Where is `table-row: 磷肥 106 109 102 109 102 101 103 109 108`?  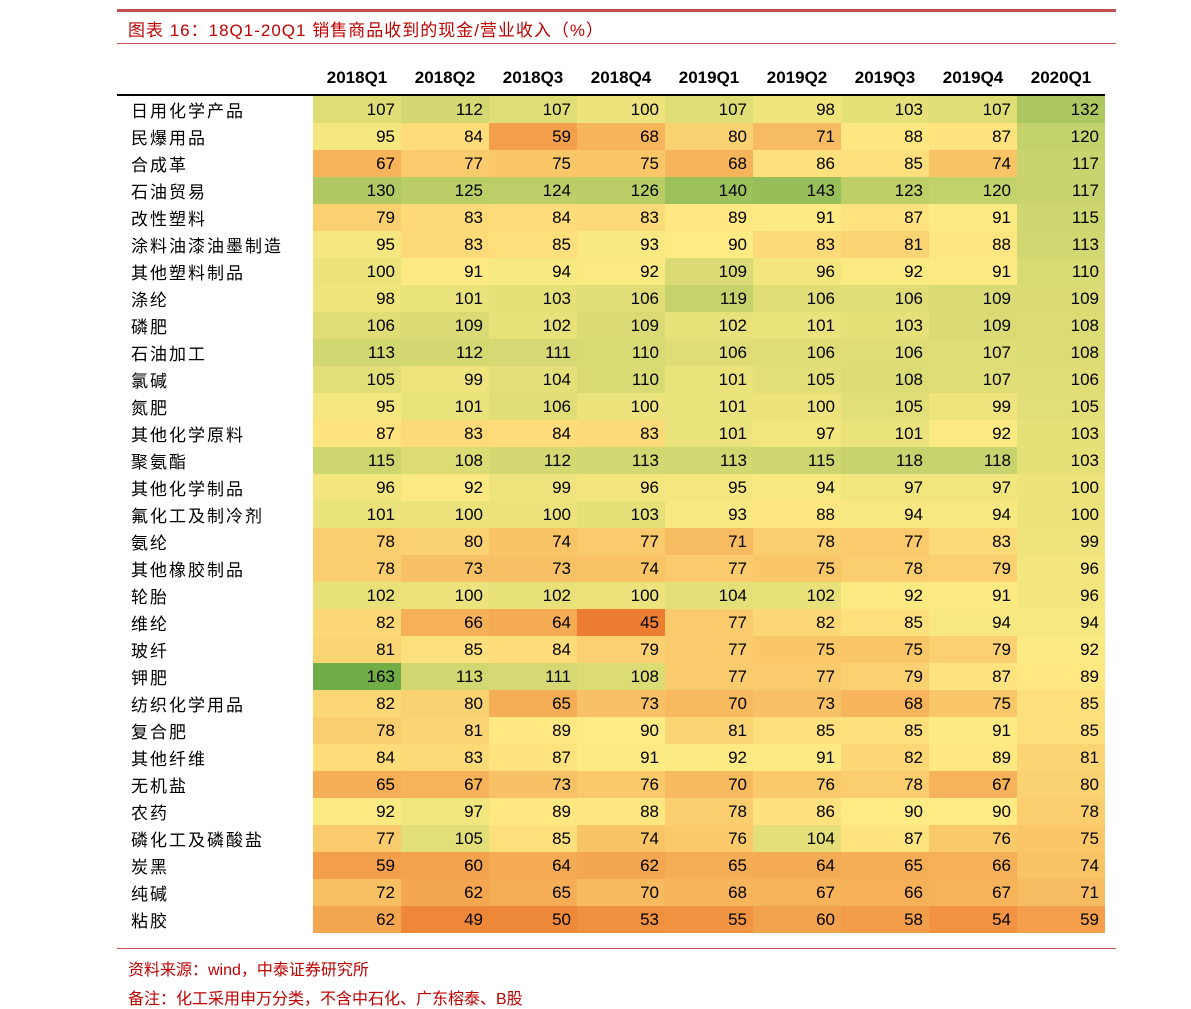 table-row: 磷肥 106 109 102 109 102 101 103 109 108 is located at coordinates (611, 325).